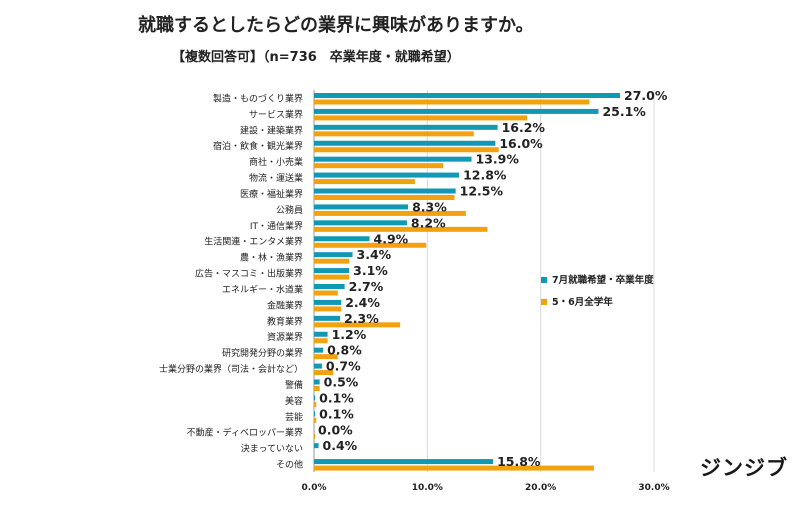 Image resolution: width=800 pixels, height=510 pixels. Describe the element at coordinates (253, 242) in the screenshot. I see `category-label: 生活関連・エンタメ業界` at that location.